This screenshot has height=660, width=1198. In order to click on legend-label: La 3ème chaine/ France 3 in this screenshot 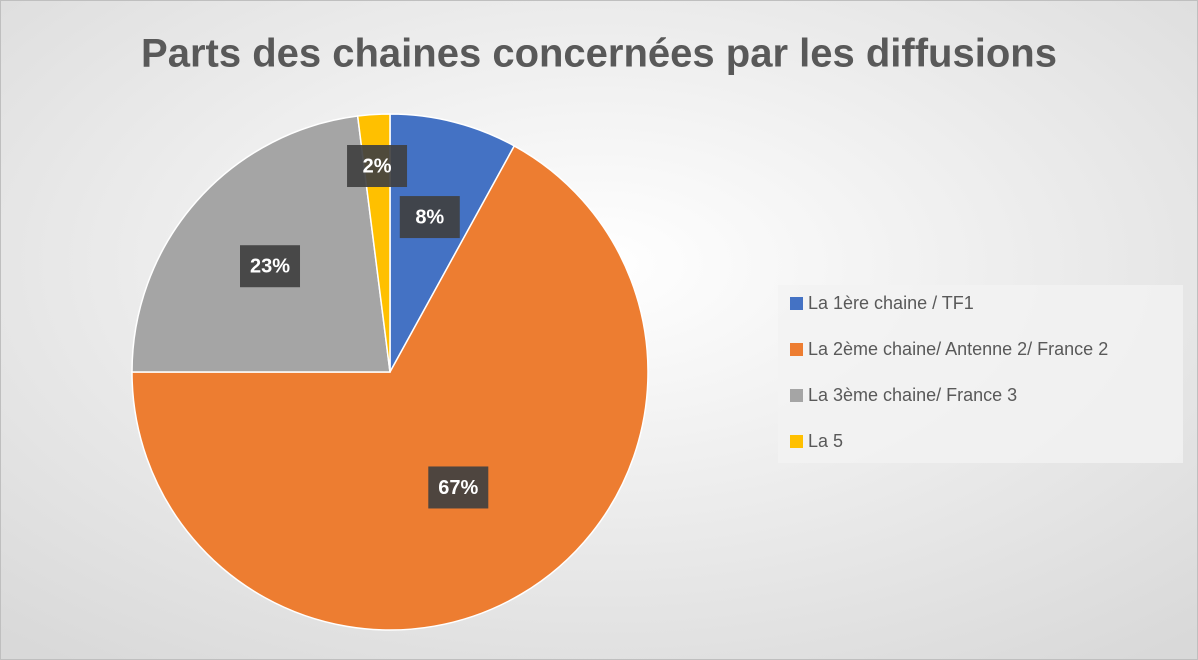, I will do `click(912, 395)`.